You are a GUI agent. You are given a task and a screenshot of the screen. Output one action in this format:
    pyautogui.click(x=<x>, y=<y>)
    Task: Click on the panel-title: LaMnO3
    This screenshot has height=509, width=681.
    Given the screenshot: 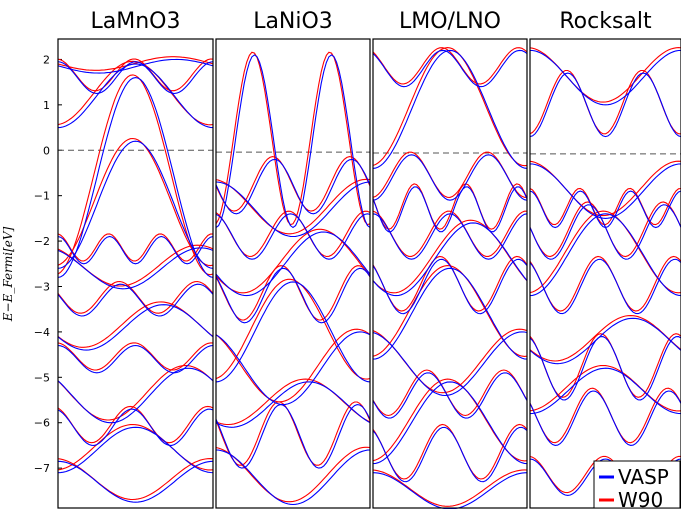 What is the action you would take?
    pyautogui.click(x=136, y=21)
    